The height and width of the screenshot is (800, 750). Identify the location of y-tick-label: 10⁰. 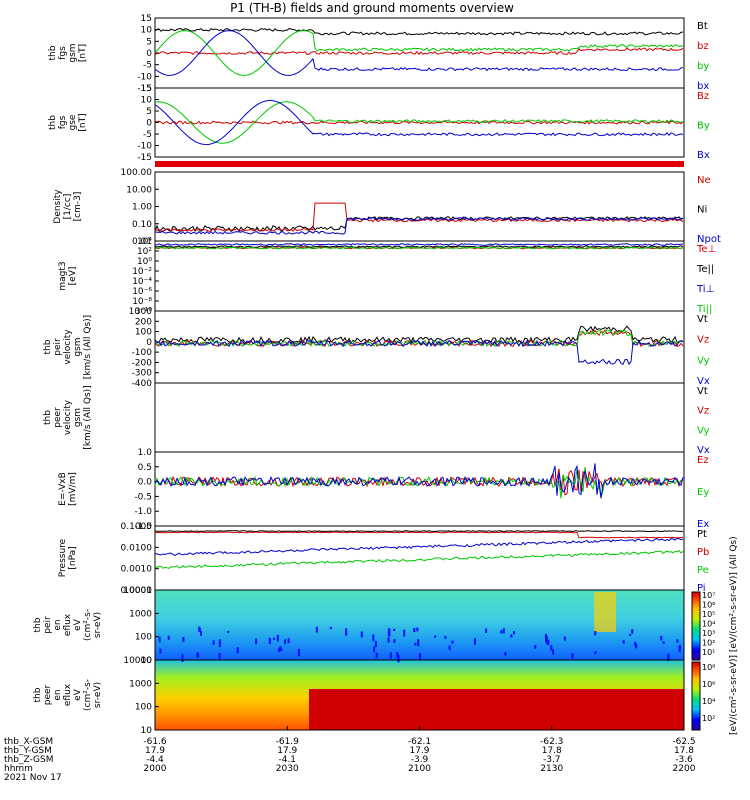
(144, 262).